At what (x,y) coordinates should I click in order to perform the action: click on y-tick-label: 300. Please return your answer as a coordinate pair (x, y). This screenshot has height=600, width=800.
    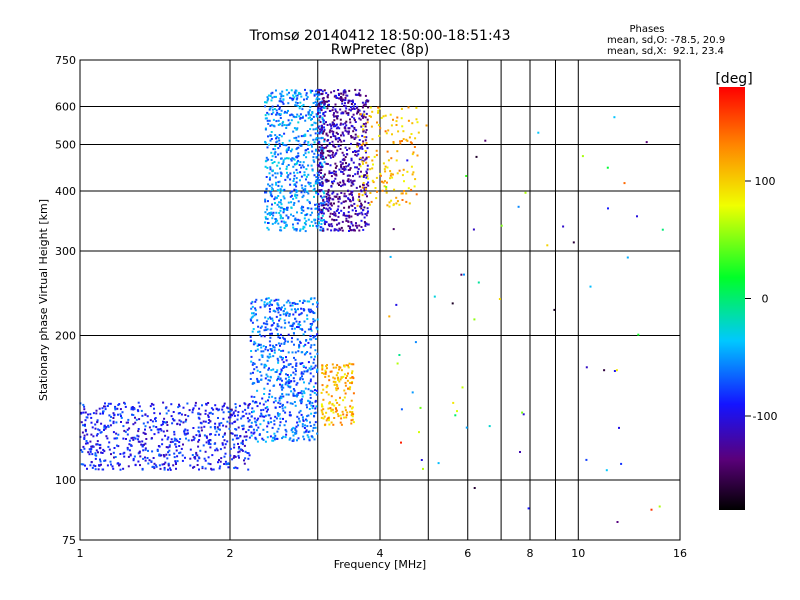
    Looking at the image, I should click on (65, 251).